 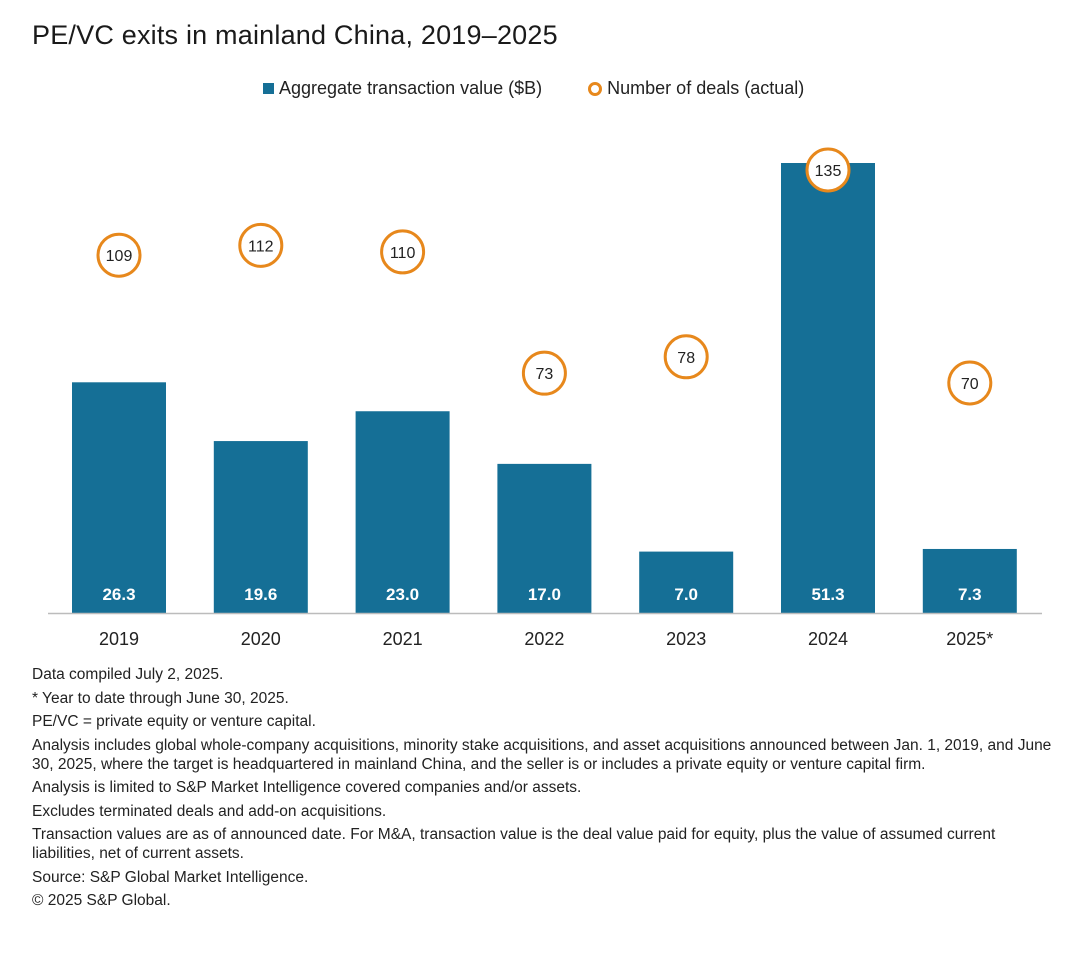 I want to click on bar-value-label: 7.3, so click(x=970, y=594).